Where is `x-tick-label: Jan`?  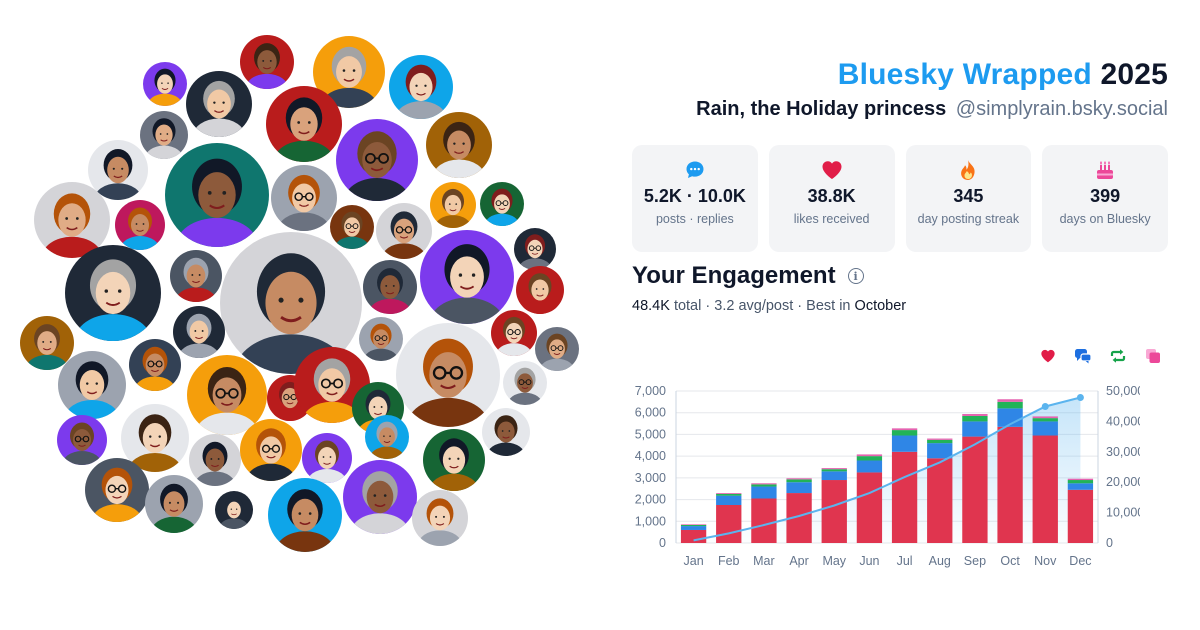
x-tick-label: Jan is located at coordinates (694, 561).